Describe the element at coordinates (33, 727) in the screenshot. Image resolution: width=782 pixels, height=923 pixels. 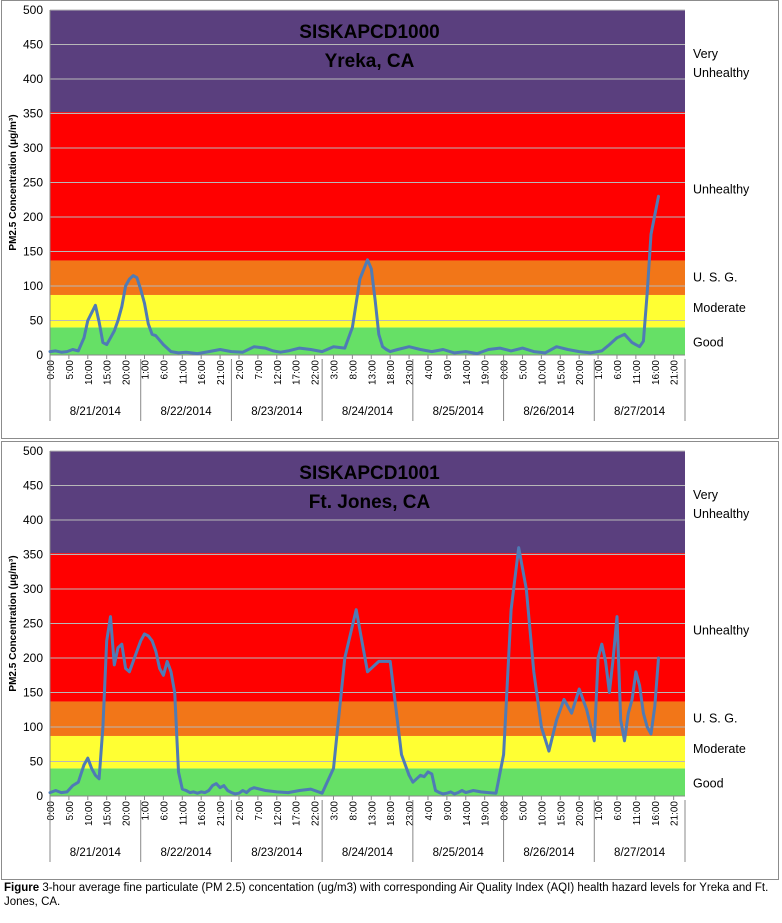
I see `y-tick-label-2: 100` at that location.